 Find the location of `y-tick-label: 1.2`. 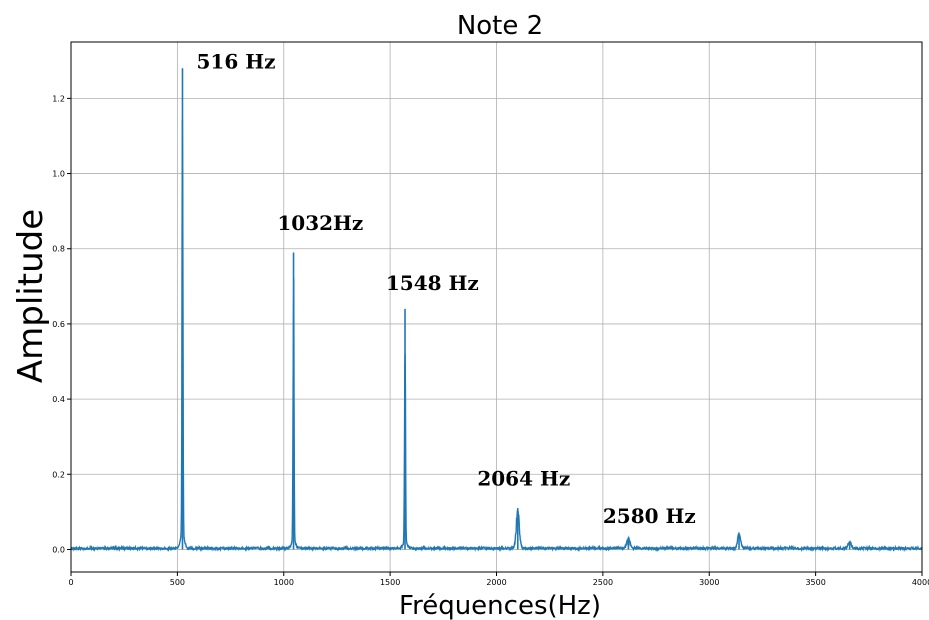

y-tick-label: 1.2 is located at coordinates (58, 98).